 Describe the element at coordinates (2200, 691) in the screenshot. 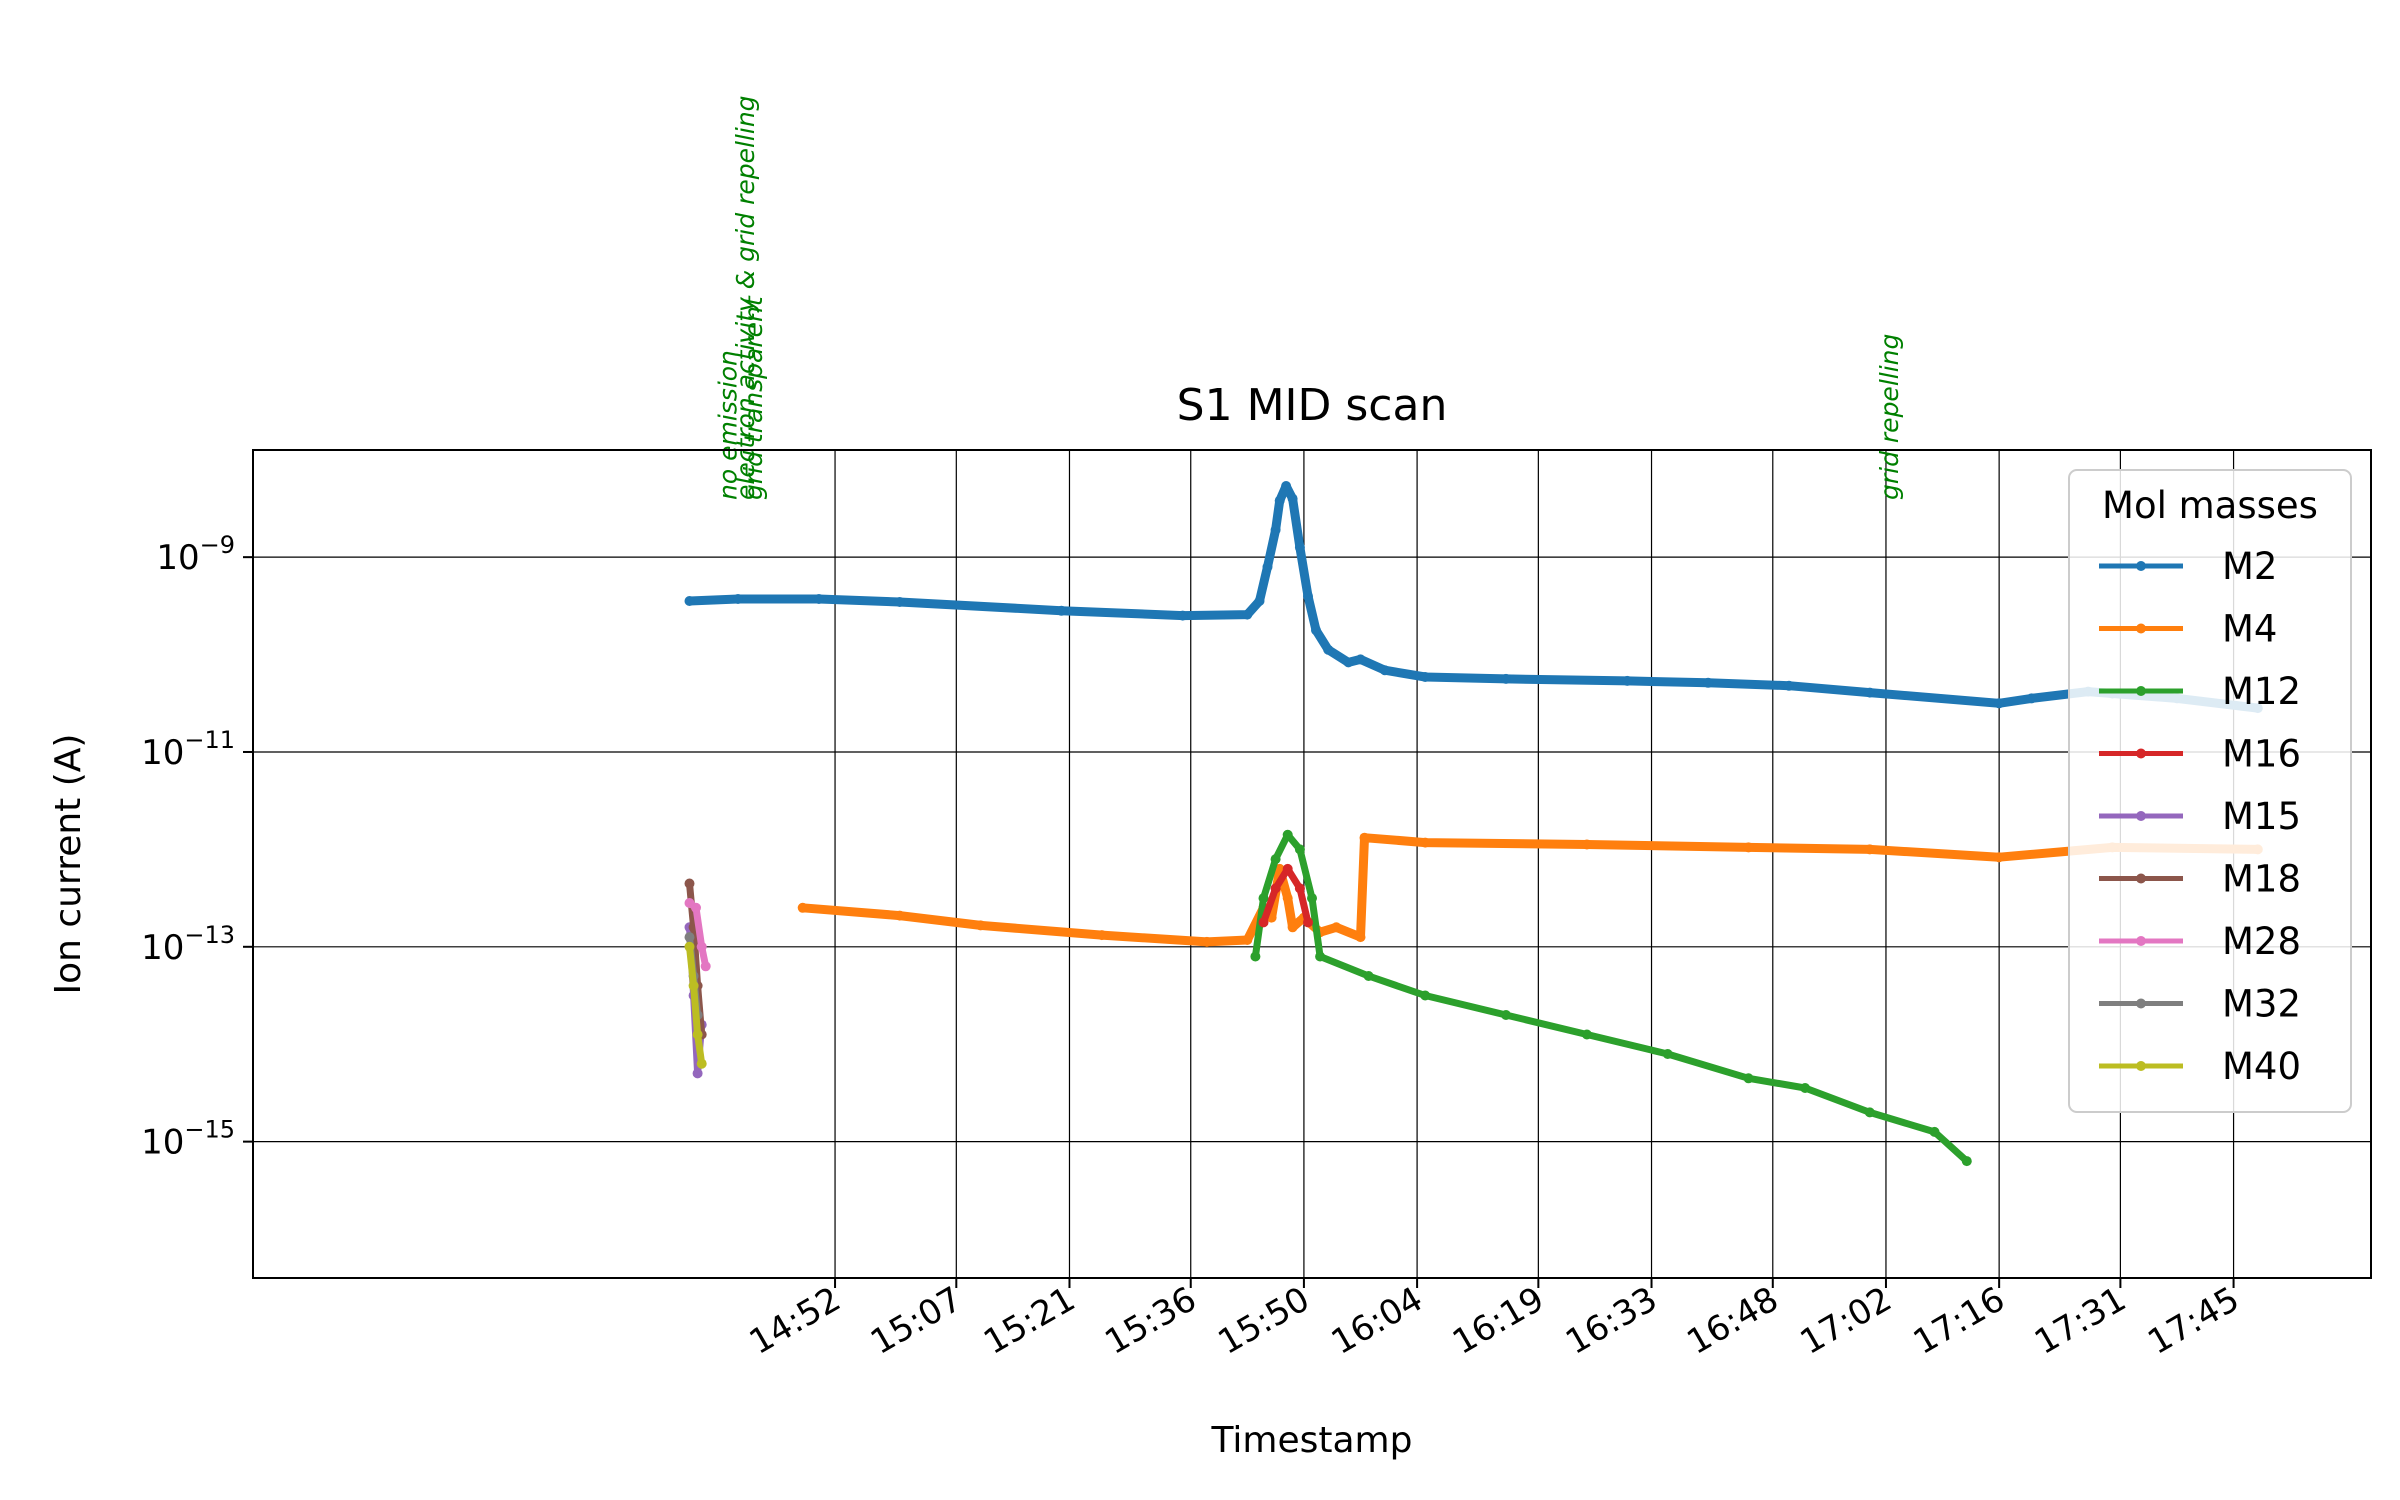

I see `legend-item: M12` at that location.